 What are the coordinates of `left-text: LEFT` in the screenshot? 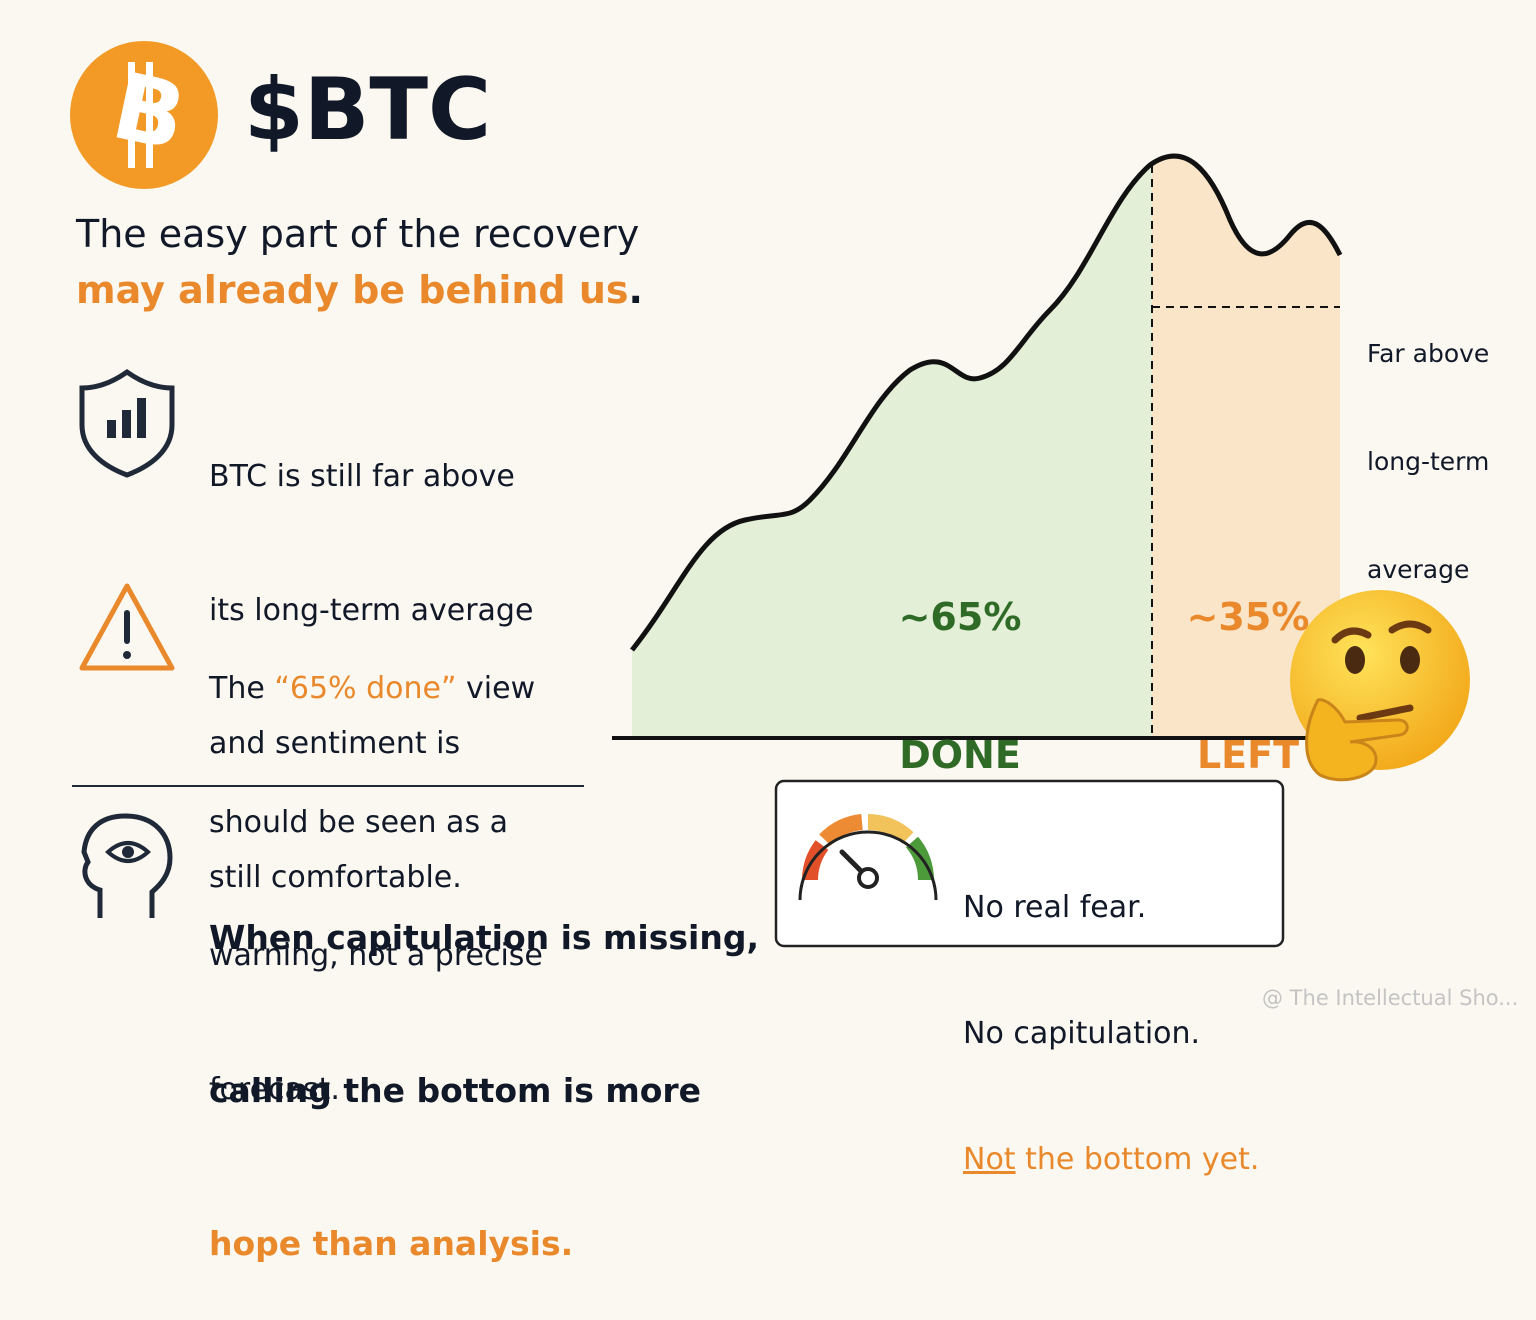 It's located at (1248, 755).